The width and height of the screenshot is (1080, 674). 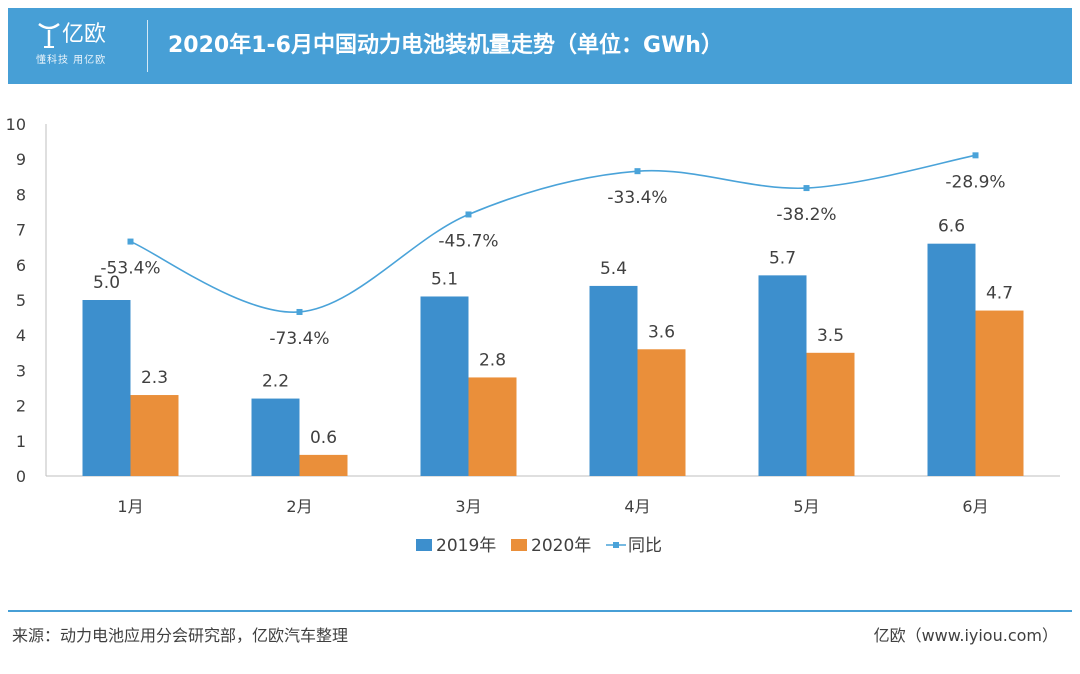 I want to click on logo-slogan: 懂科技 用亿欧, so click(x=71, y=60).